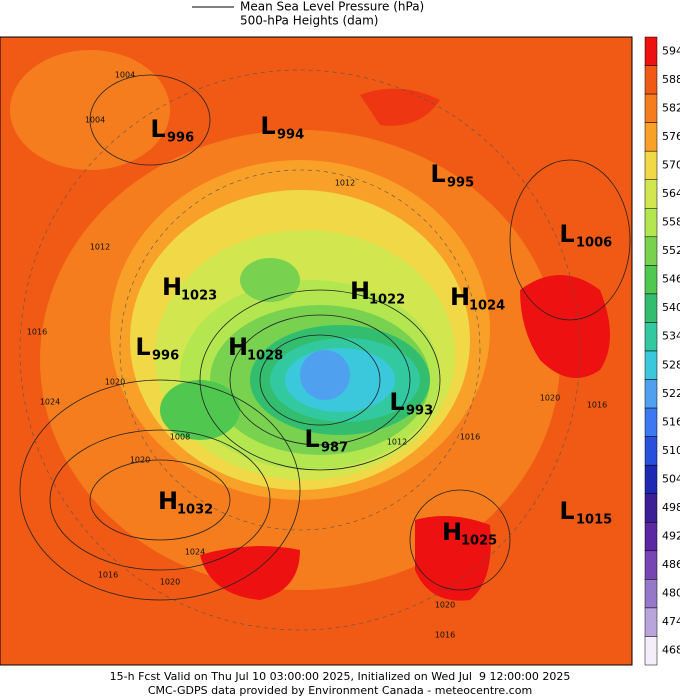 This screenshot has width=680, height=700. What do you see at coordinates (290, 135) in the screenshot?
I see `center-value: 994` at bounding box center [290, 135].